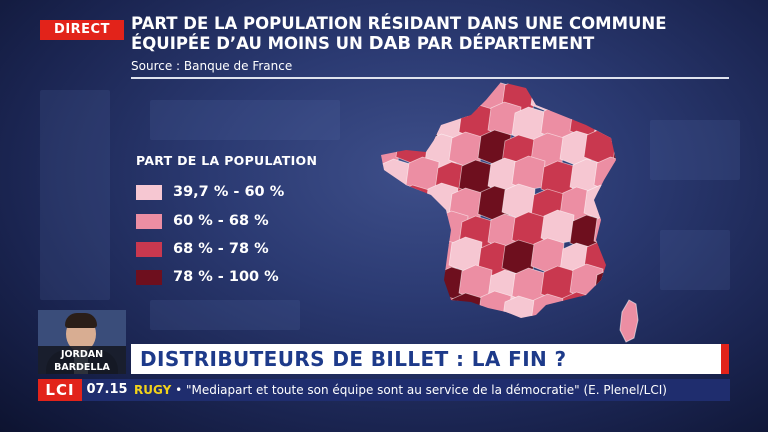 Image resolution: width=768 pixels, height=432 pixels. What do you see at coordinates (250, 43) in the screenshot?
I see `title-line-2-start: ÉQUIPÉE D’AU MOINS UN` at bounding box center [250, 43].